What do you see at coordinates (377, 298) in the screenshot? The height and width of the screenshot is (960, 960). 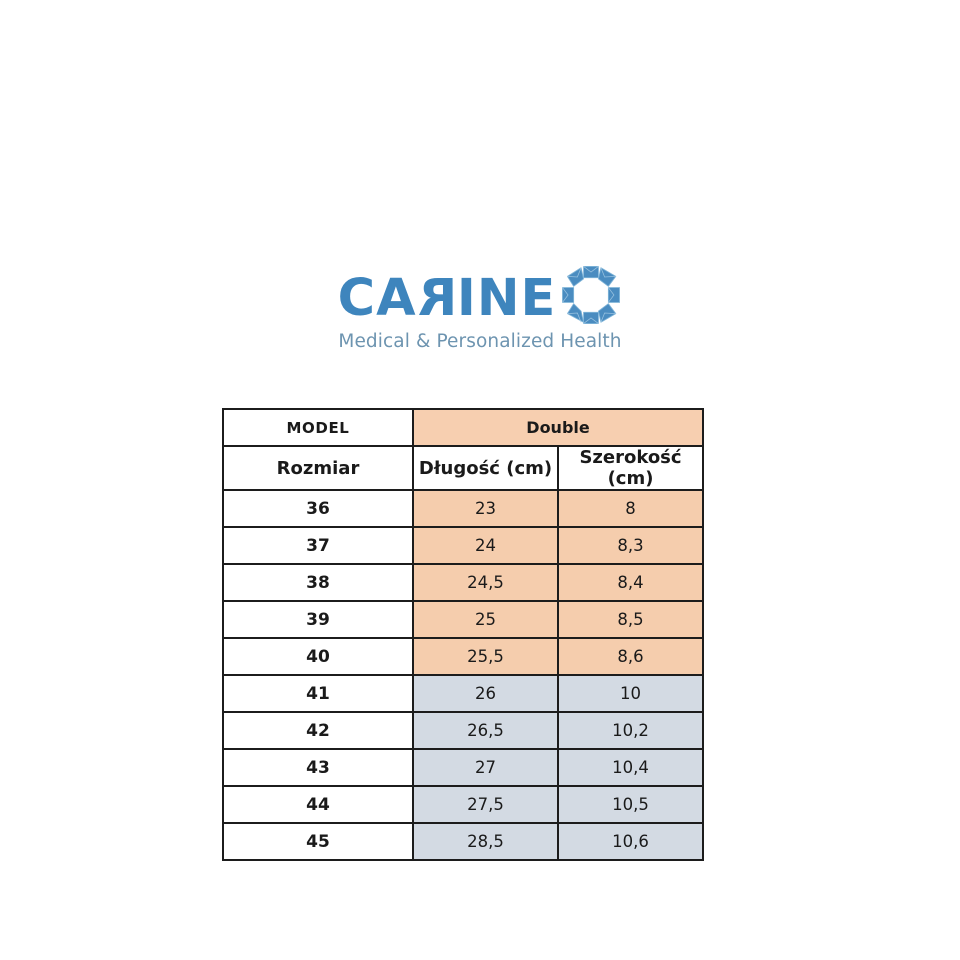 I see `wordmark-part-1: CA` at bounding box center [377, 298].